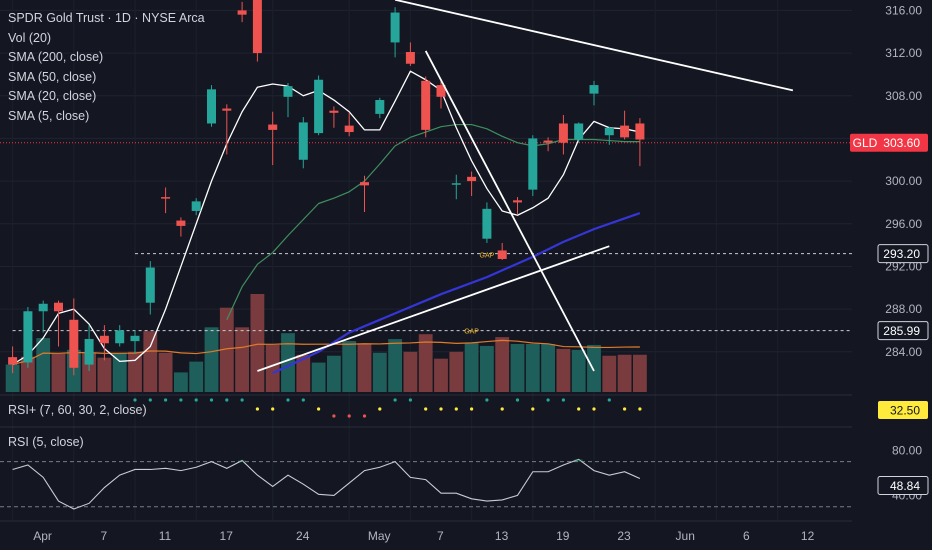 This screenshot has width=932, height=550. Describe the element at coordinates (624, 536) in the screenshot. I see `time-tick-label: 23` at that location.